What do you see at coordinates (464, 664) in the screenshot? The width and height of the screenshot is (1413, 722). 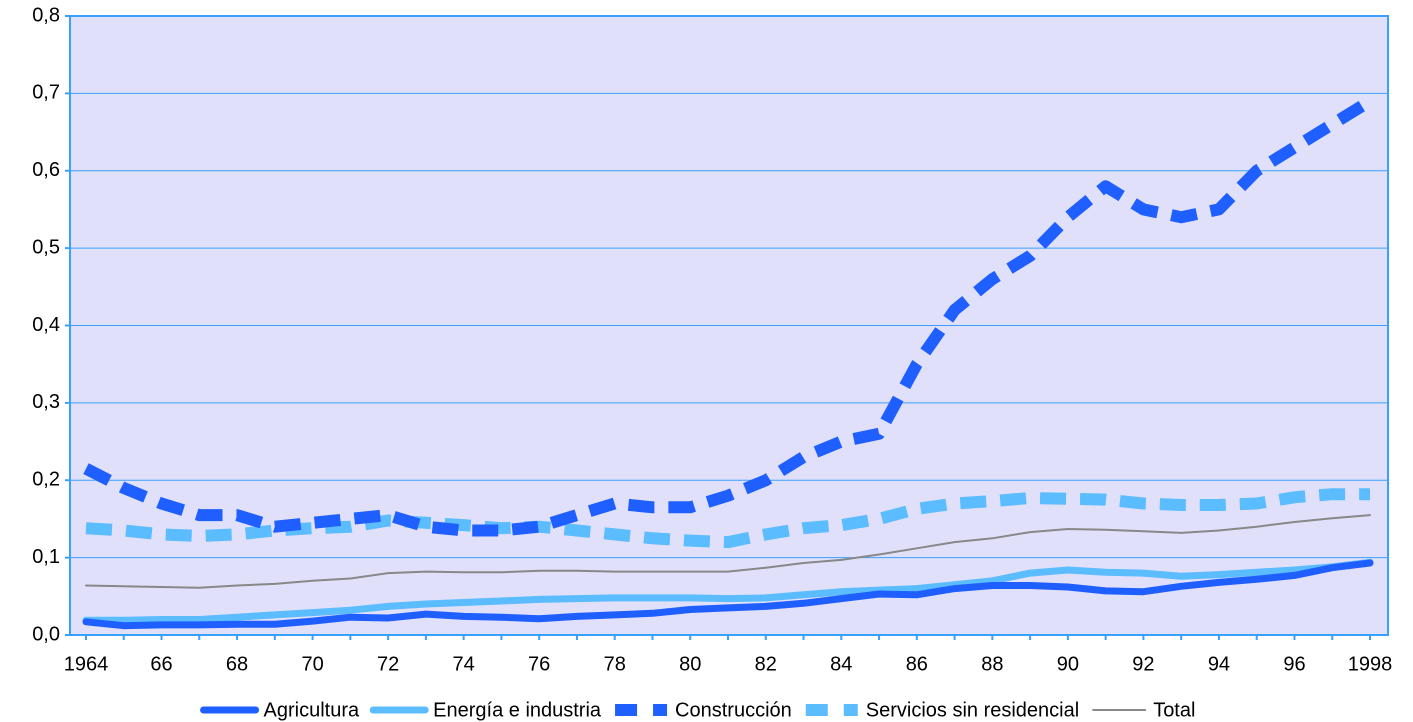 I see `x-tick-label: 74` at bounding box center [464, 664].